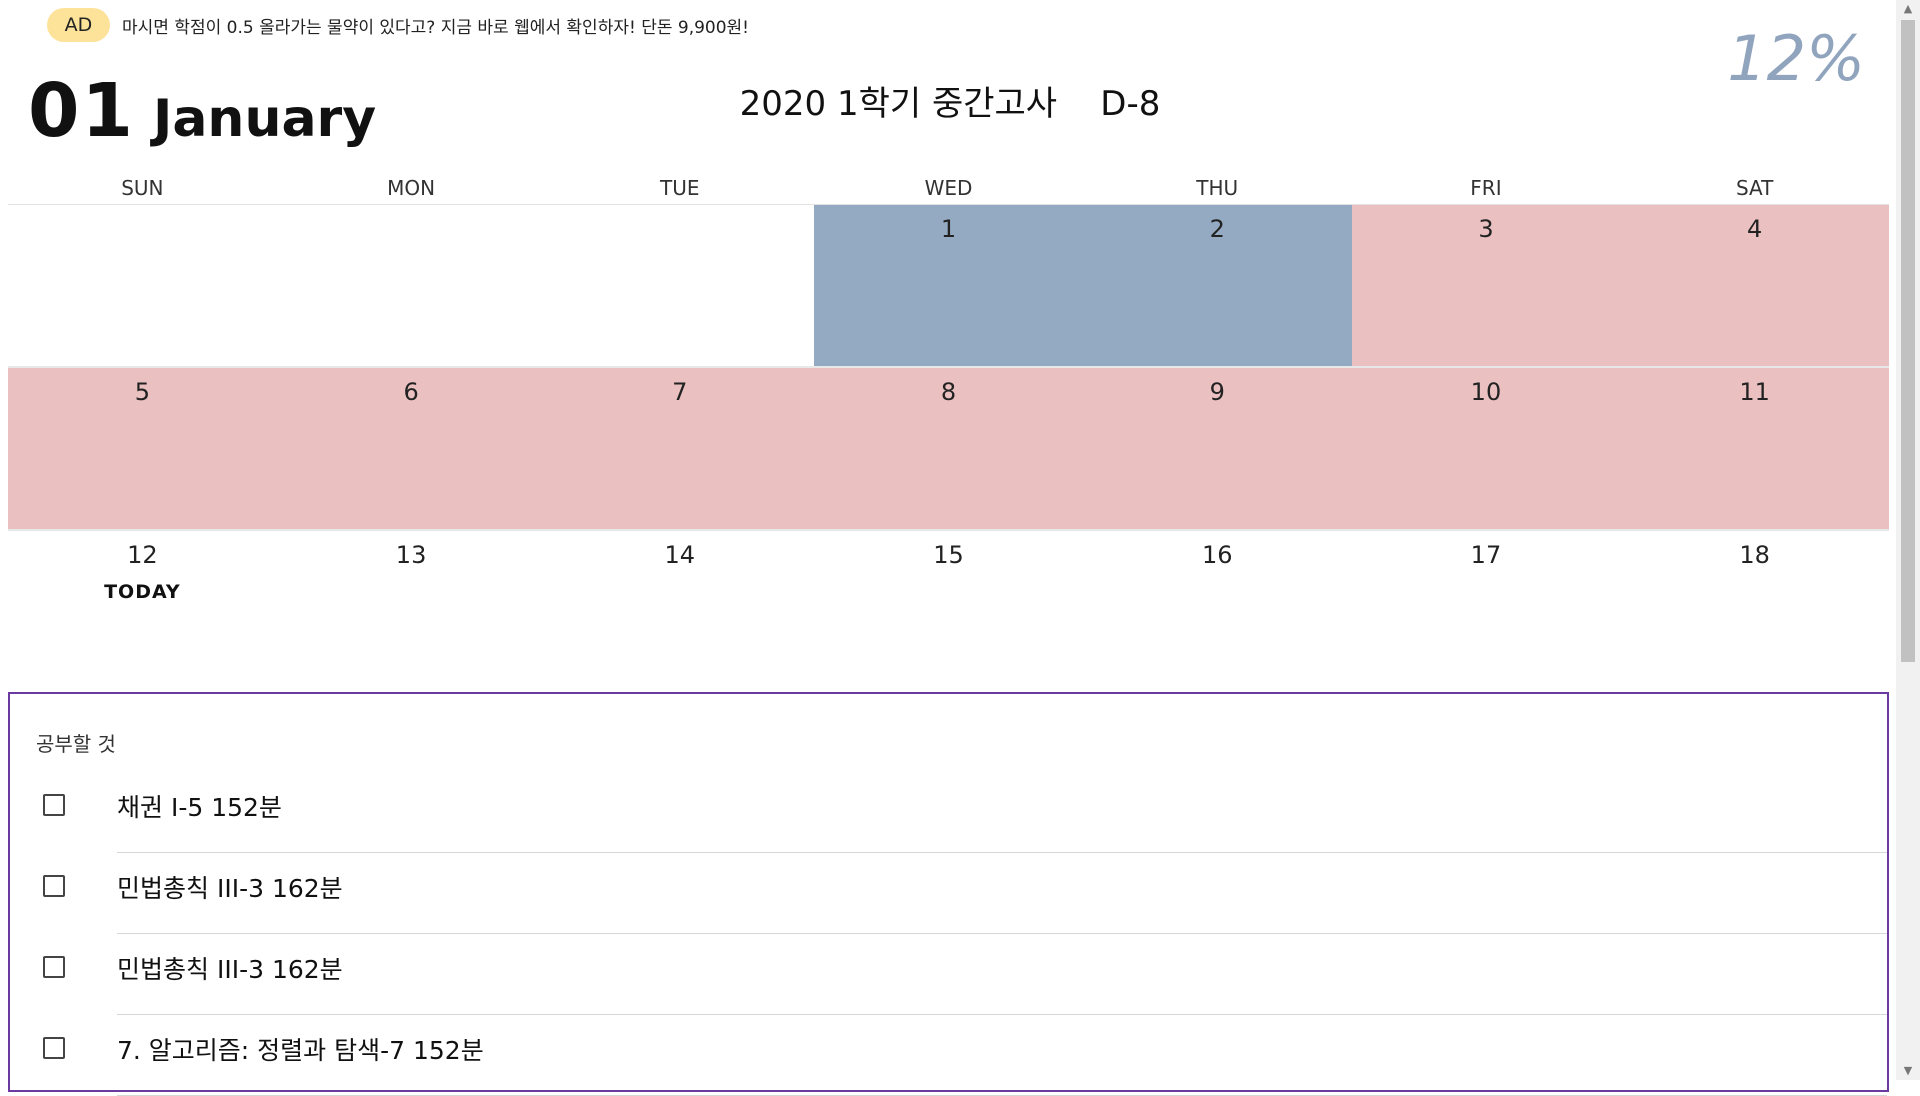  What do you see at coordinates (680, 448) in the screenshot?
I see `calendar-day: 7` at bounding box center [680, 448].